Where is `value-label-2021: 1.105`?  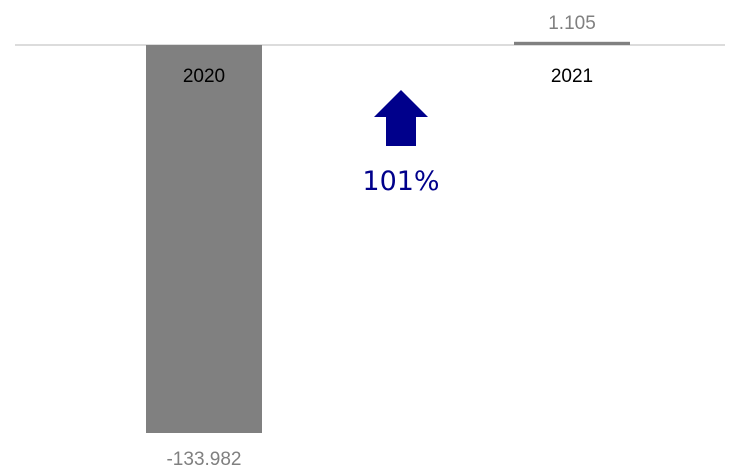 value-label-2021: 1.105 is located at coordinates (572, 23).